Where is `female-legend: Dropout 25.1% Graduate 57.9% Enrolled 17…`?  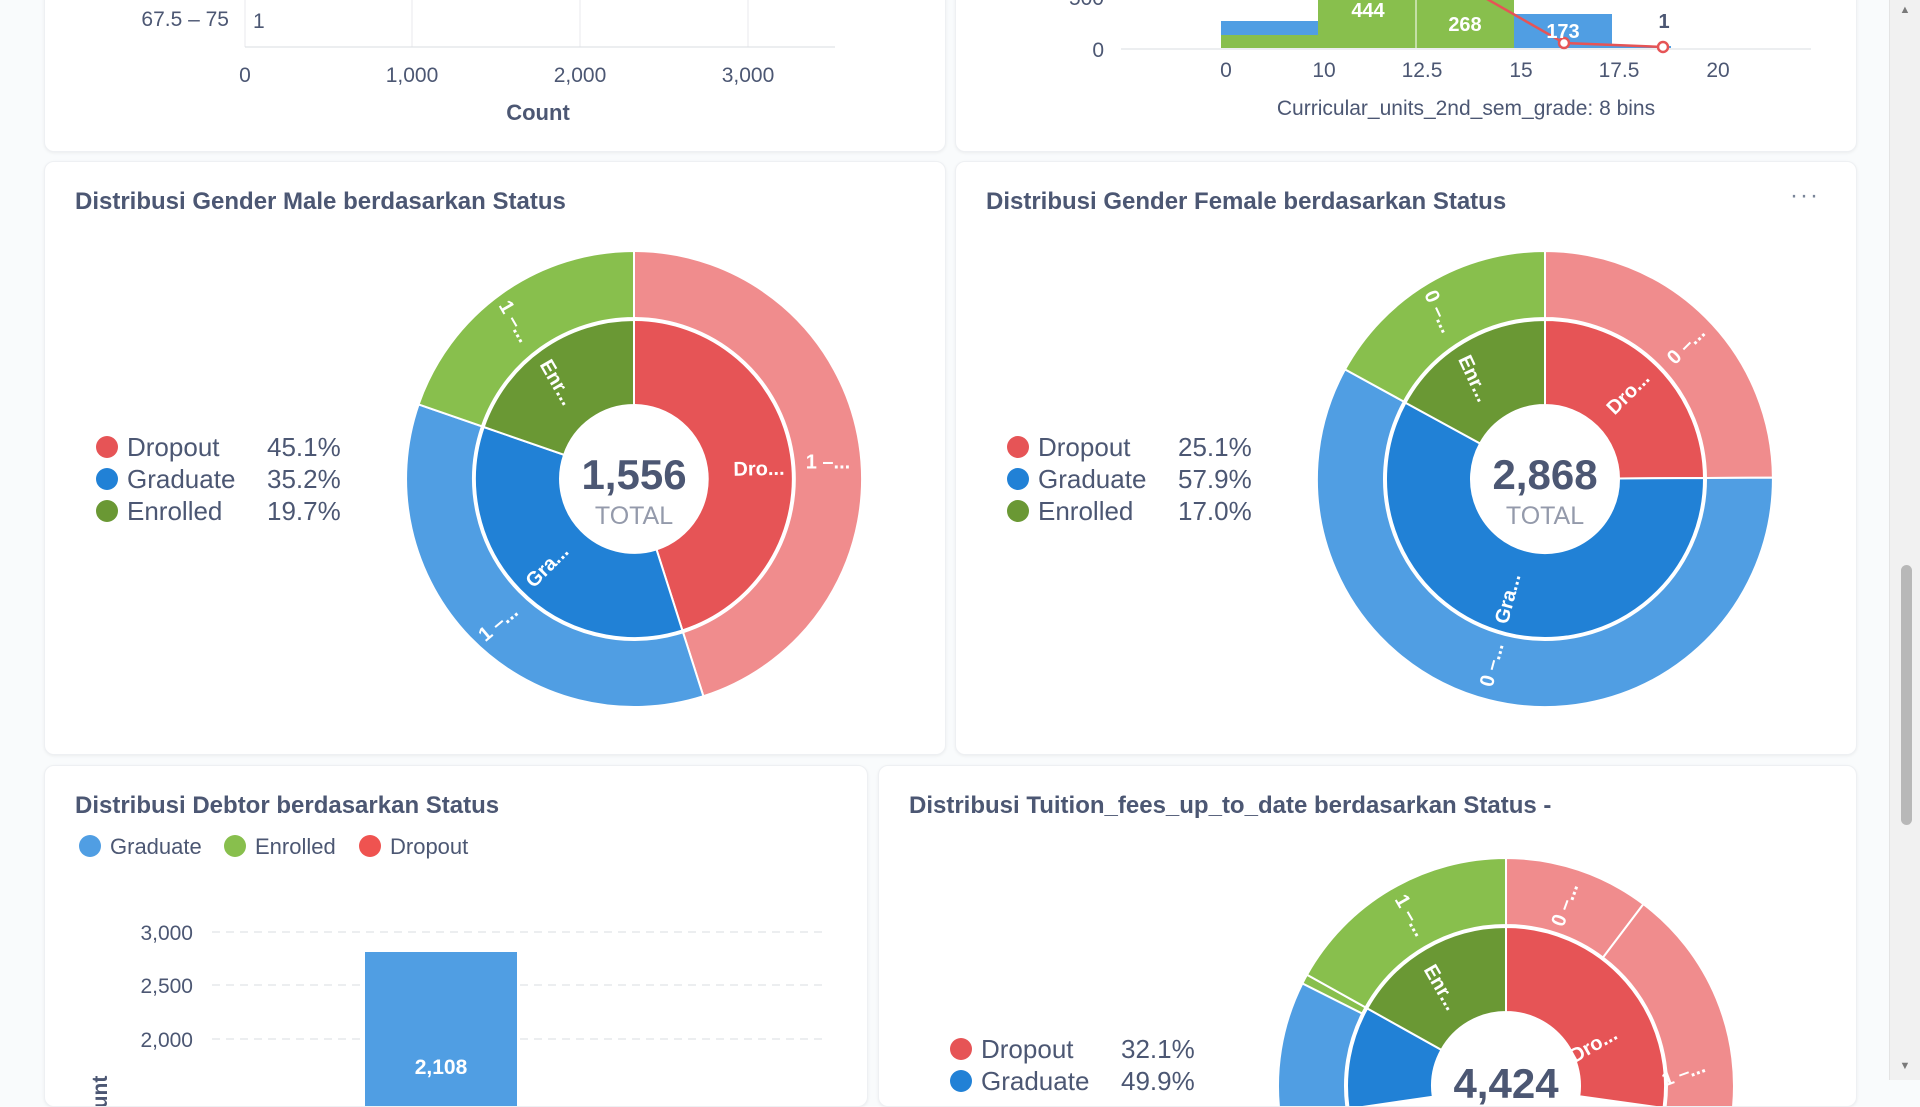 female-legend: Dropout 25.1% Graduate 57.9% Enrolled 17… is located at coordinates (1129, 479).